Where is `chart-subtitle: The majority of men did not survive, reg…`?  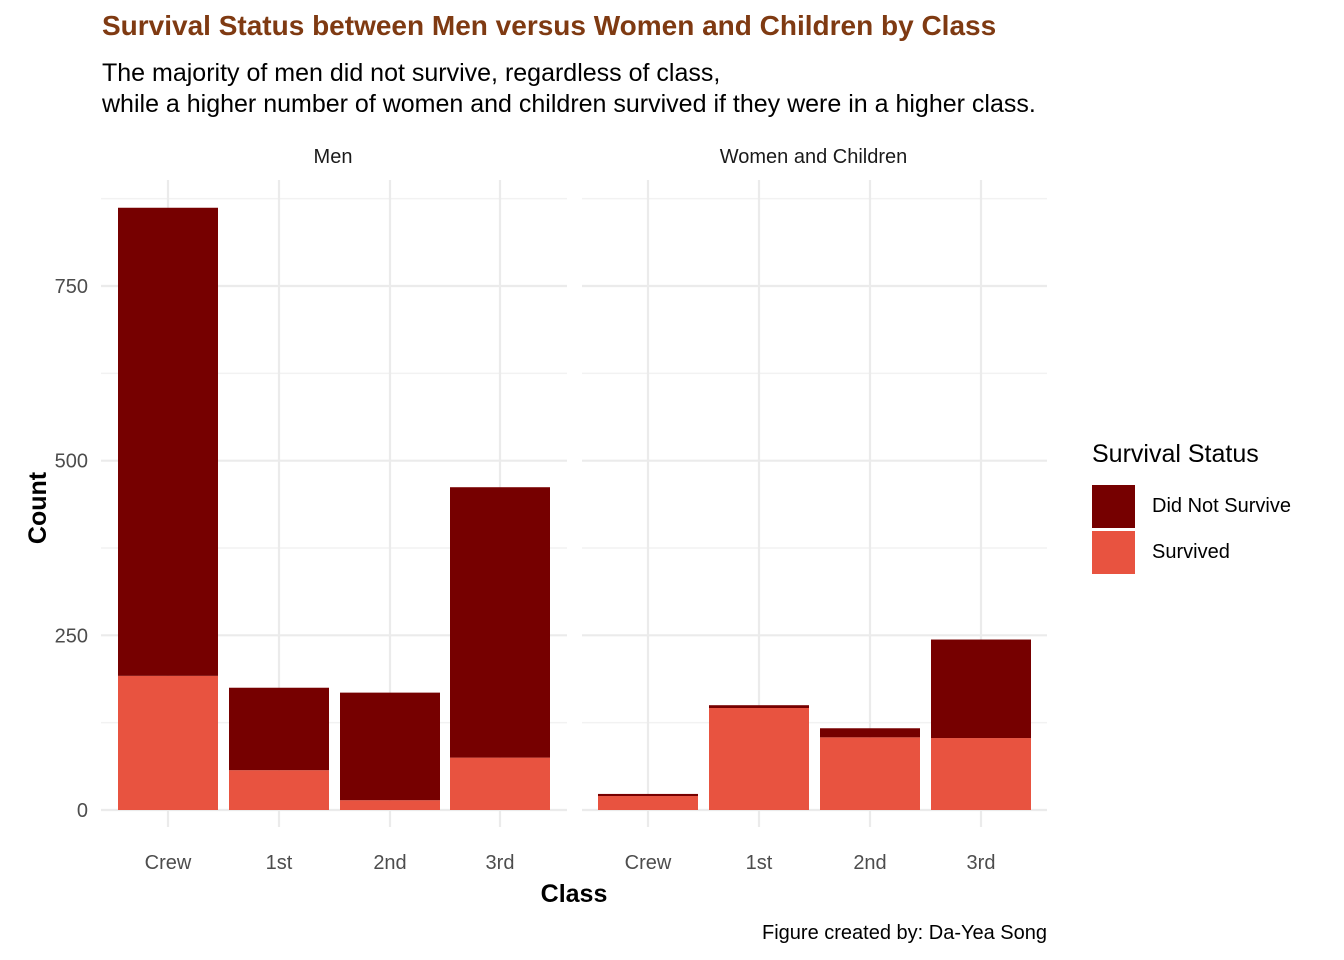
chart-subtitle: The majority of men did not survive, reg… is located at coordinates (569, 89).